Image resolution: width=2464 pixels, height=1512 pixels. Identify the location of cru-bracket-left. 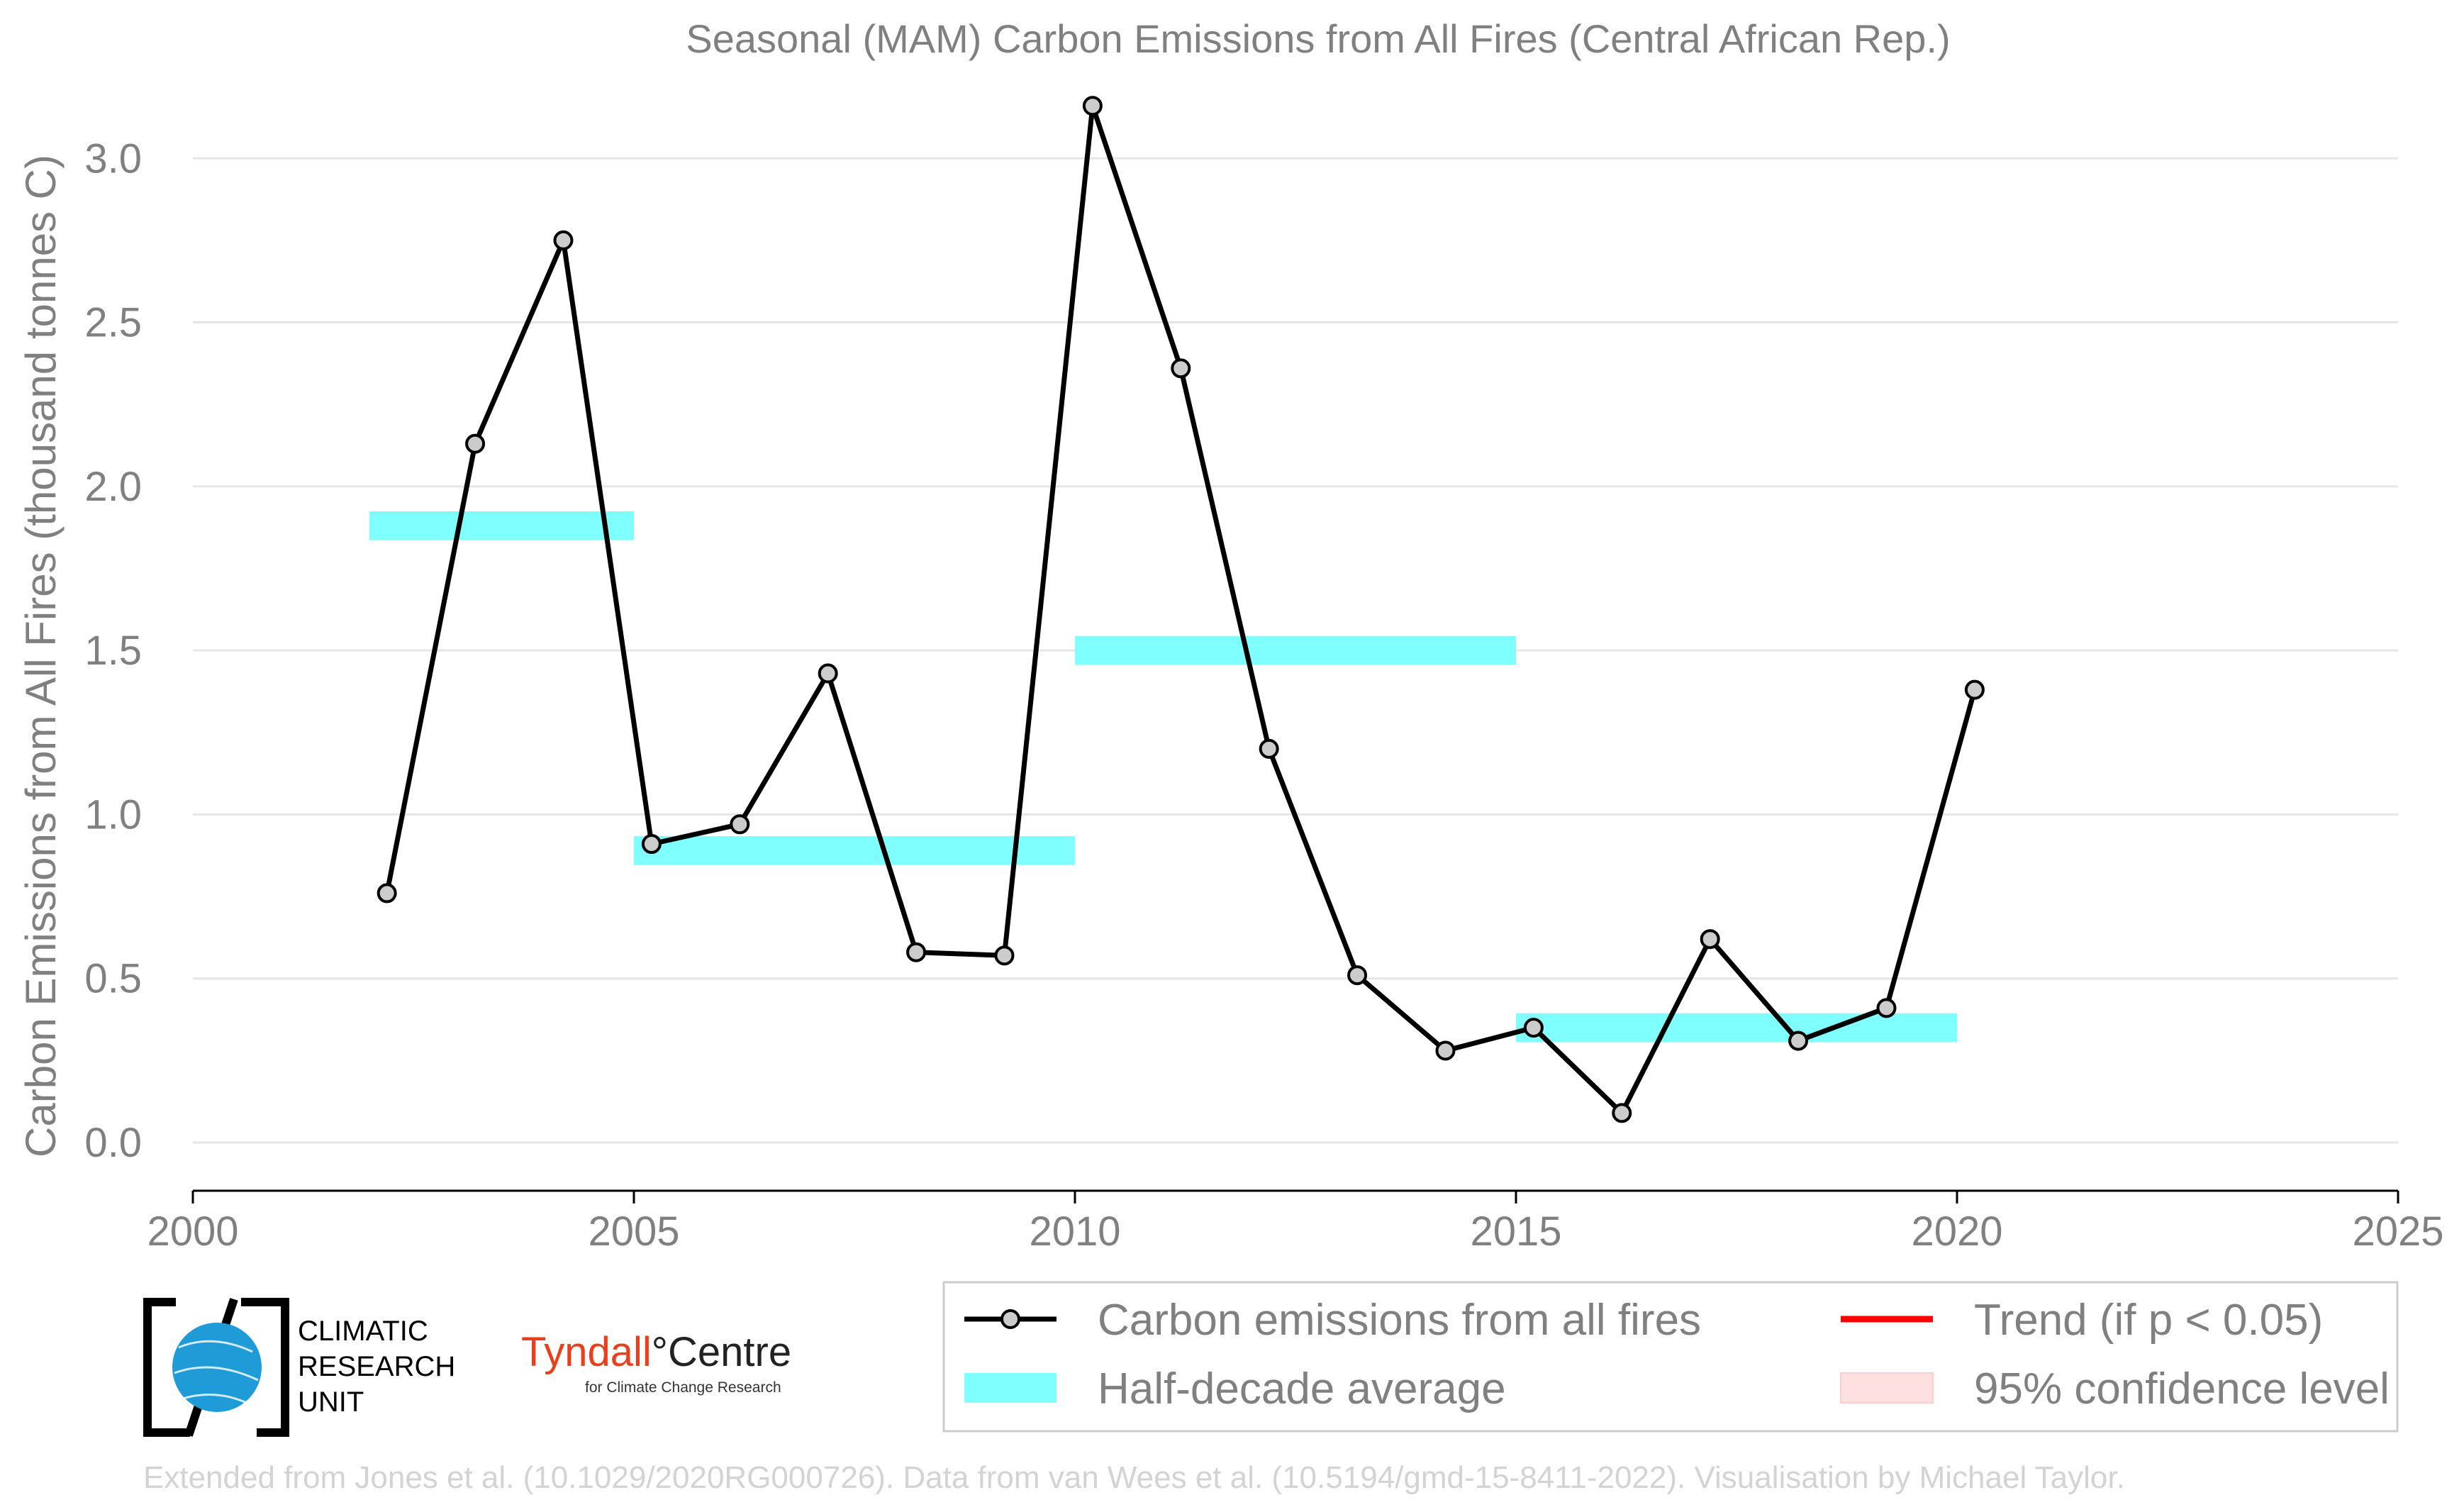
(166, 1367).